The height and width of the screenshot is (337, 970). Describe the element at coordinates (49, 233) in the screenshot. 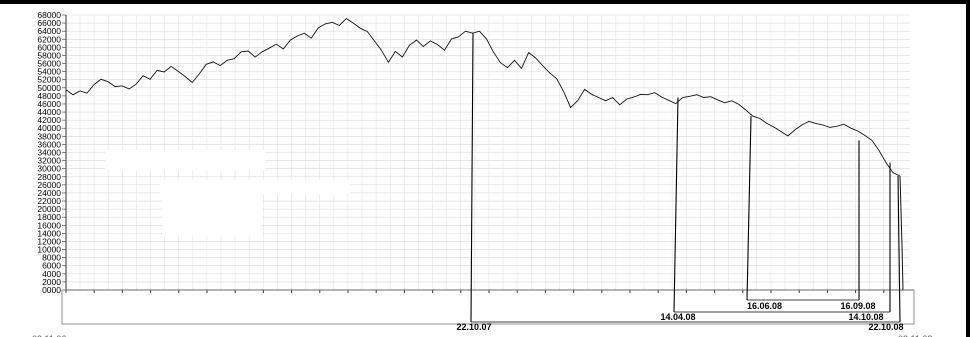

I see `ytick-label: 14000` at that location.